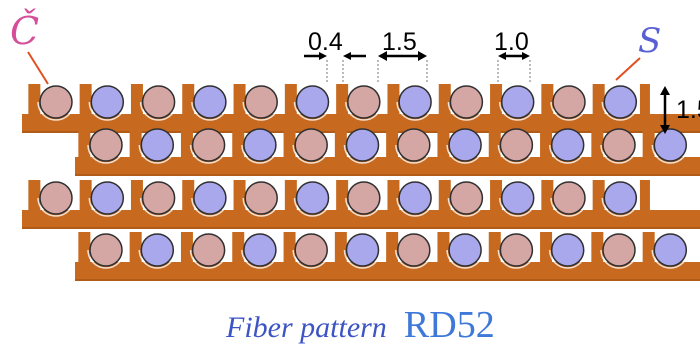 Image resolution: width=700 pixels, height=350 pixels. What do you see at coordinates (306, 327) in the screenshot?
I see `caption-prefix: Fiber pattern` at bounding box center [306, 327].